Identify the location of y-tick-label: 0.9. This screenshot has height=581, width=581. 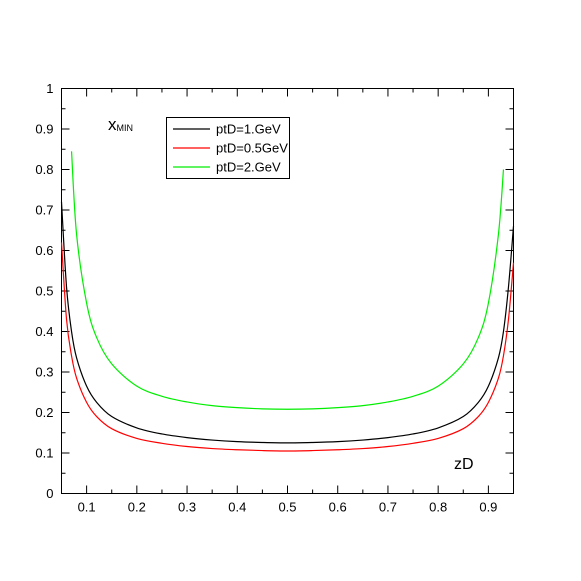
(44, 129).